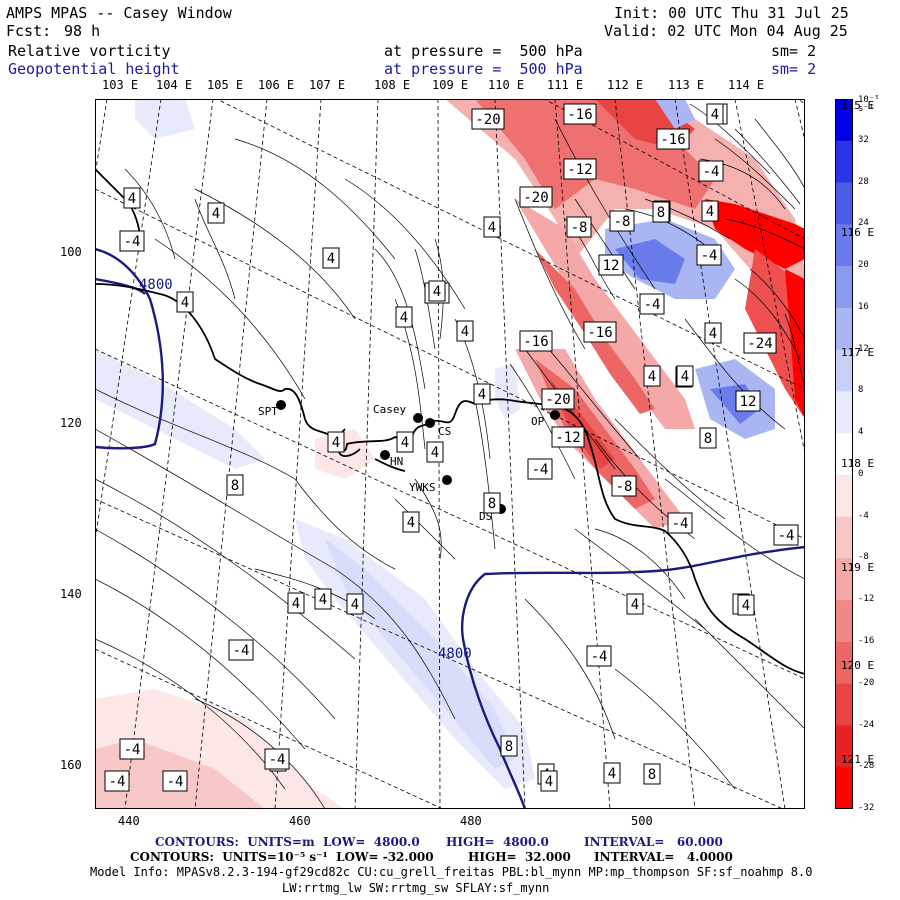 The image size is (900, 900). I want to click on station-label-op: OP, so click(538, 421).